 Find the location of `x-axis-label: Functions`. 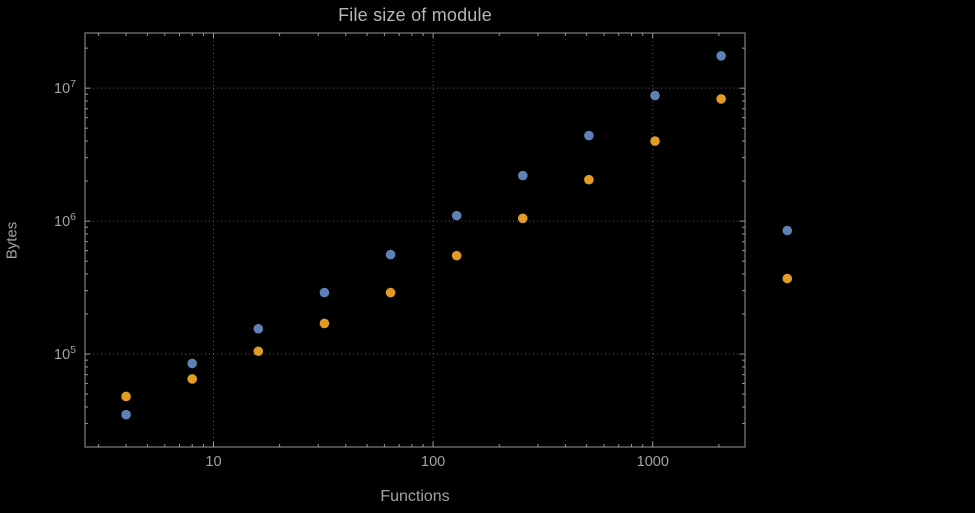

x-axis-label: Functions is located at coordinates (415, 496).